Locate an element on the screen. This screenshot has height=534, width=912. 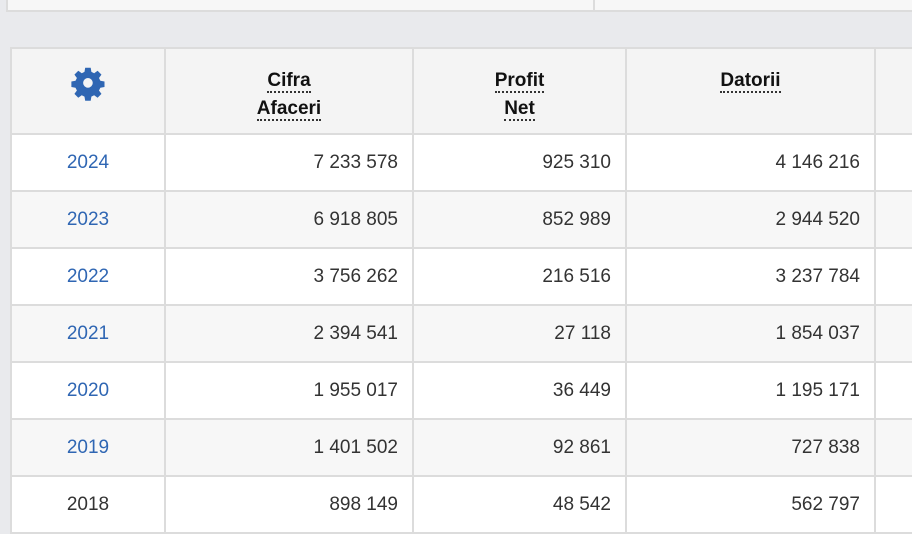
profit-net-cell: 36 449 is located at coordinates (519, 390).